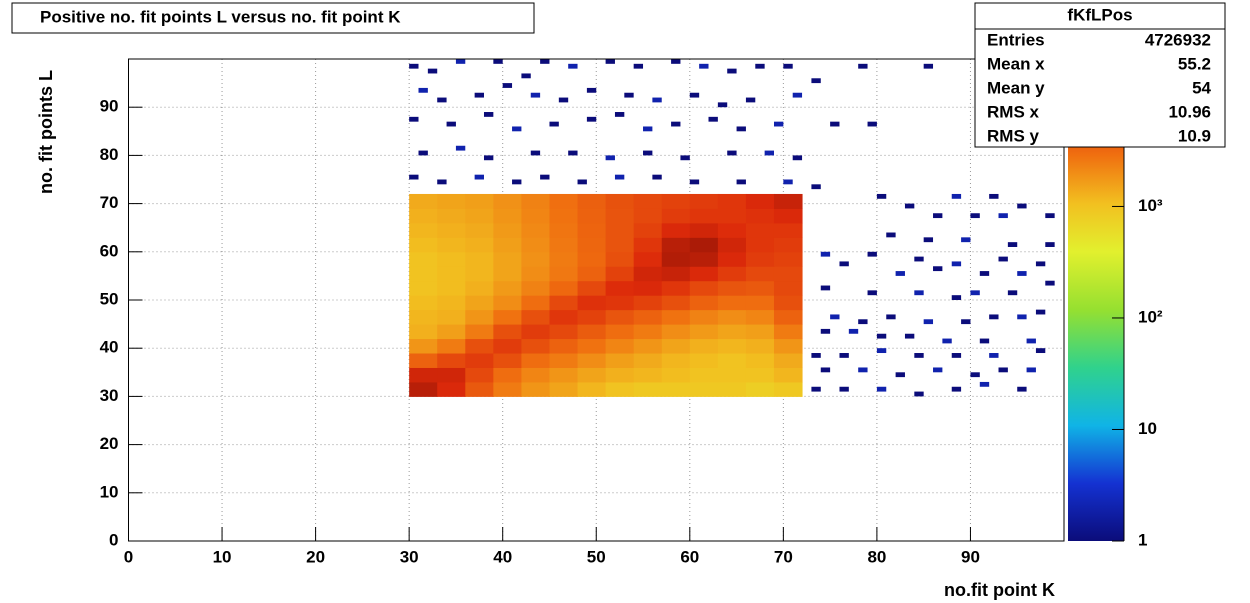  I want to click on x-tick-label: 60, so click(689, 556).